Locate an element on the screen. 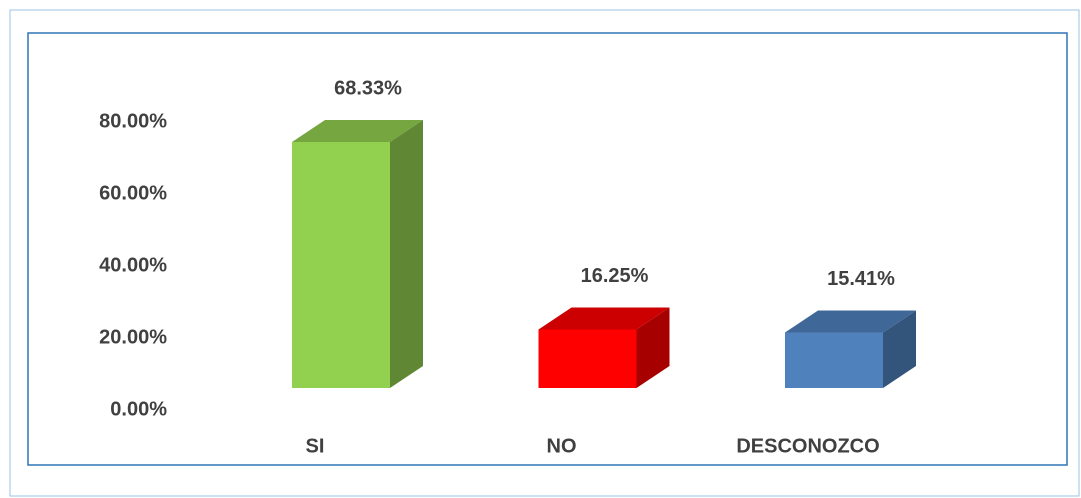 Image resolution: width=1081 pixels, height=498 pixels. x-tick-label: NO is located at coordinates (562, 446).